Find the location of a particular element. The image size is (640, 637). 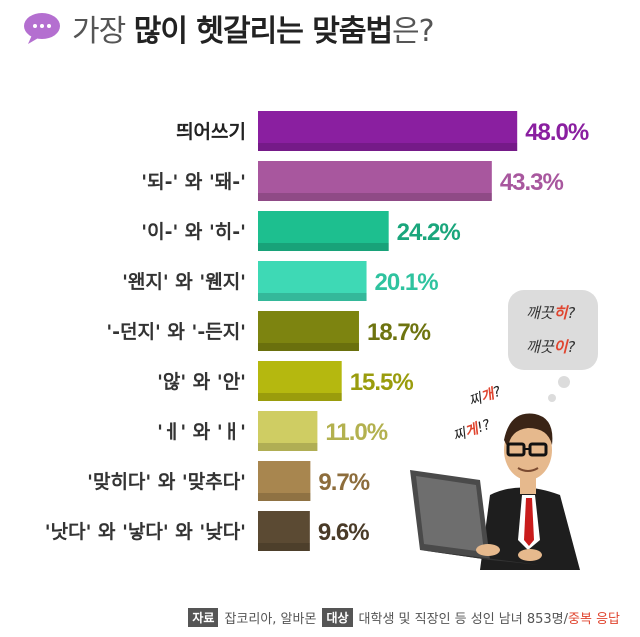

value-label: 20.1% is located at coordinates (407, 282).